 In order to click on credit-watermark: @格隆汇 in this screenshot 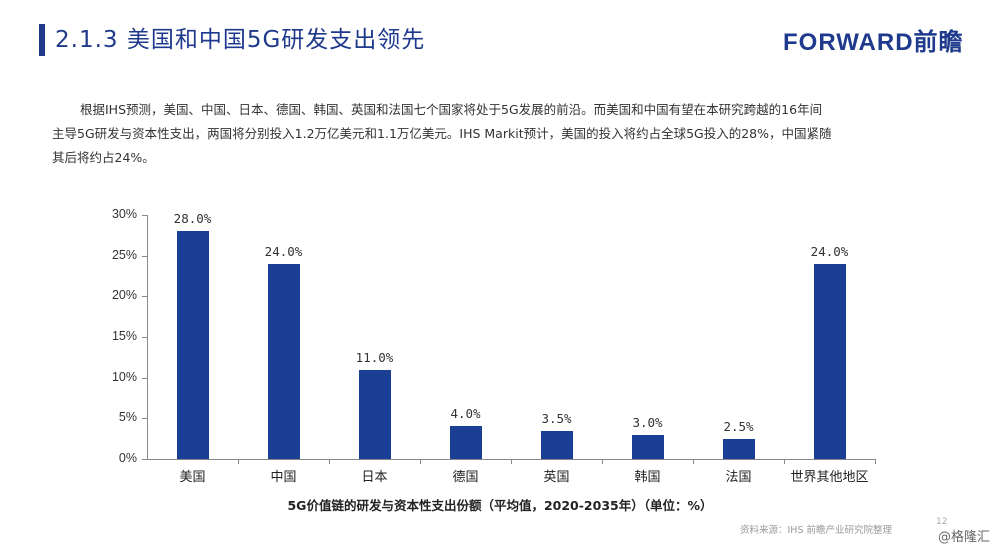, I will do `click(964, 537)`.